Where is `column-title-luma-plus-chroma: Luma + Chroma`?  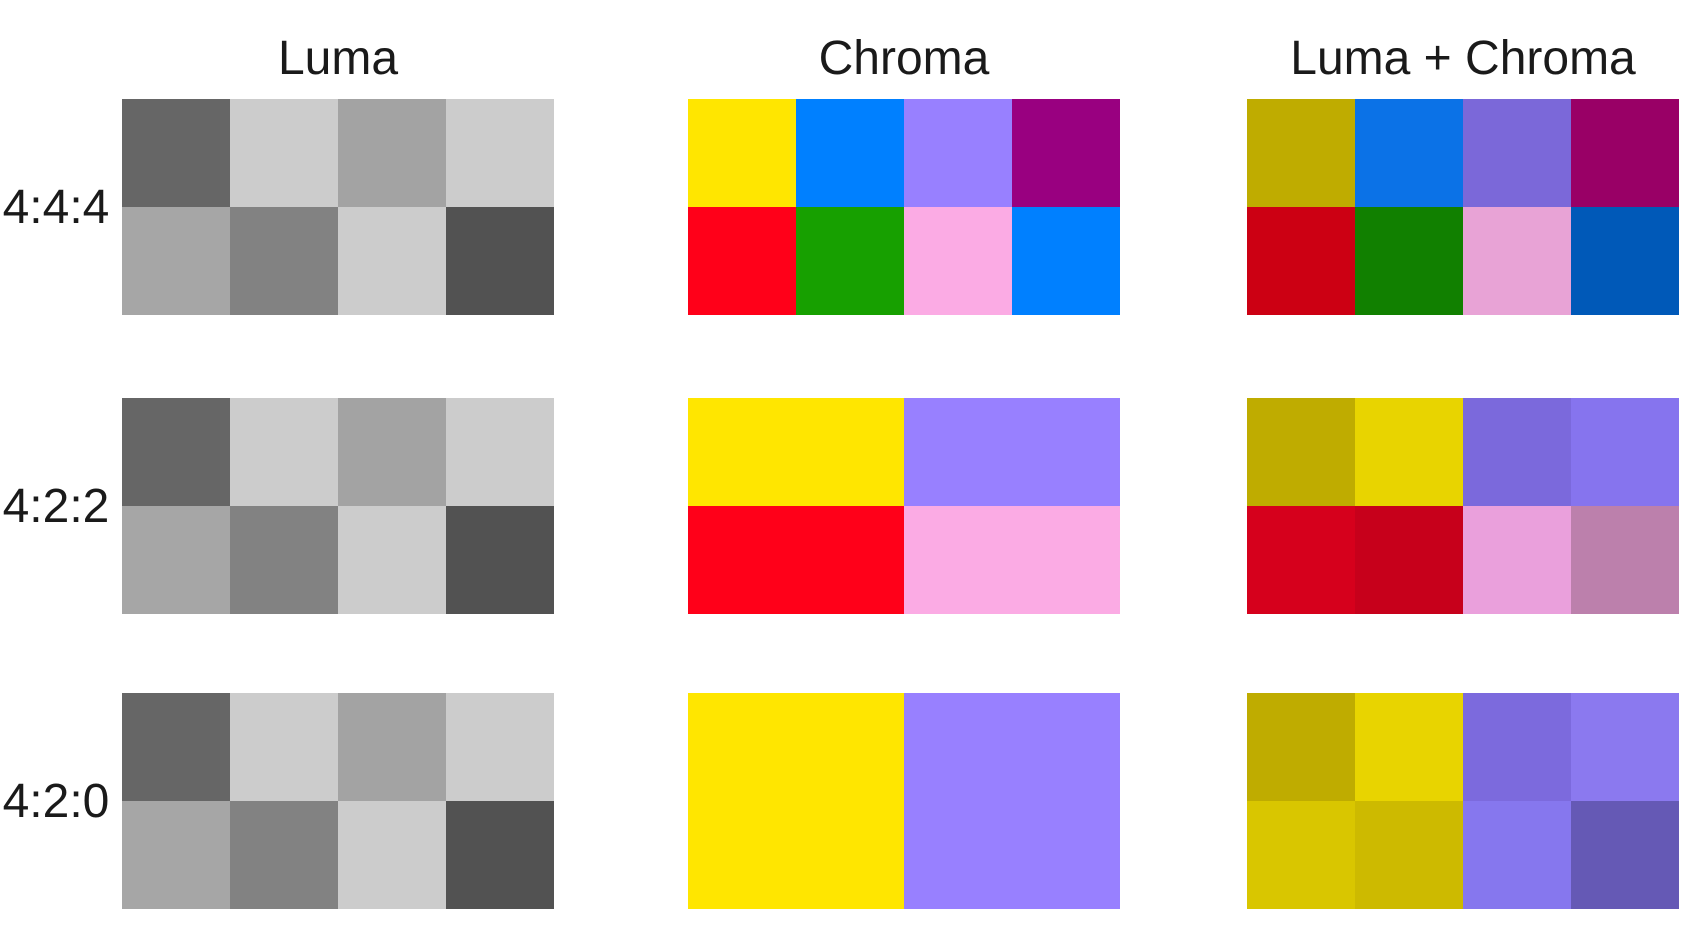
column-title-luma-plus-chroma: Luma + Chroma is located at coordinates (1463, 58).